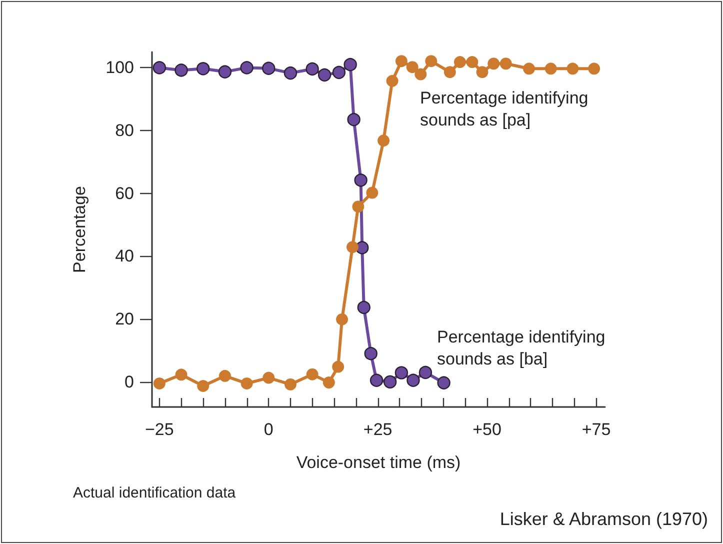 This screenshot has height=544, width=723. What do you see at coordinates (521, 348) in the screenshot?
I see `annotation: Percentage identifying sounds as [ba]` at bounding box center [521, 348].